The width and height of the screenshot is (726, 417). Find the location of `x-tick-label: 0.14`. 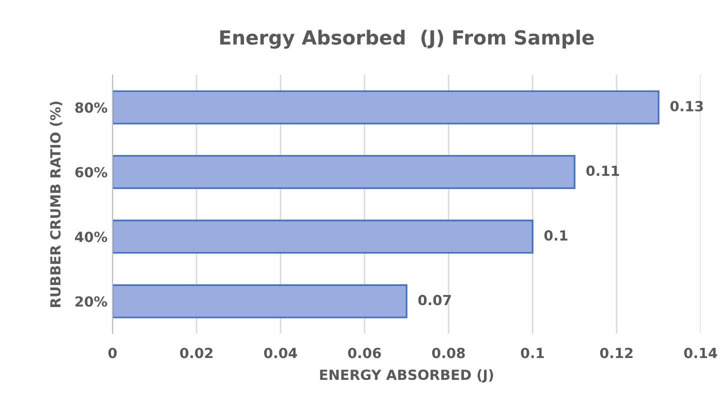

x-tick-label: 0.14 is located at coordinates (701, 353).